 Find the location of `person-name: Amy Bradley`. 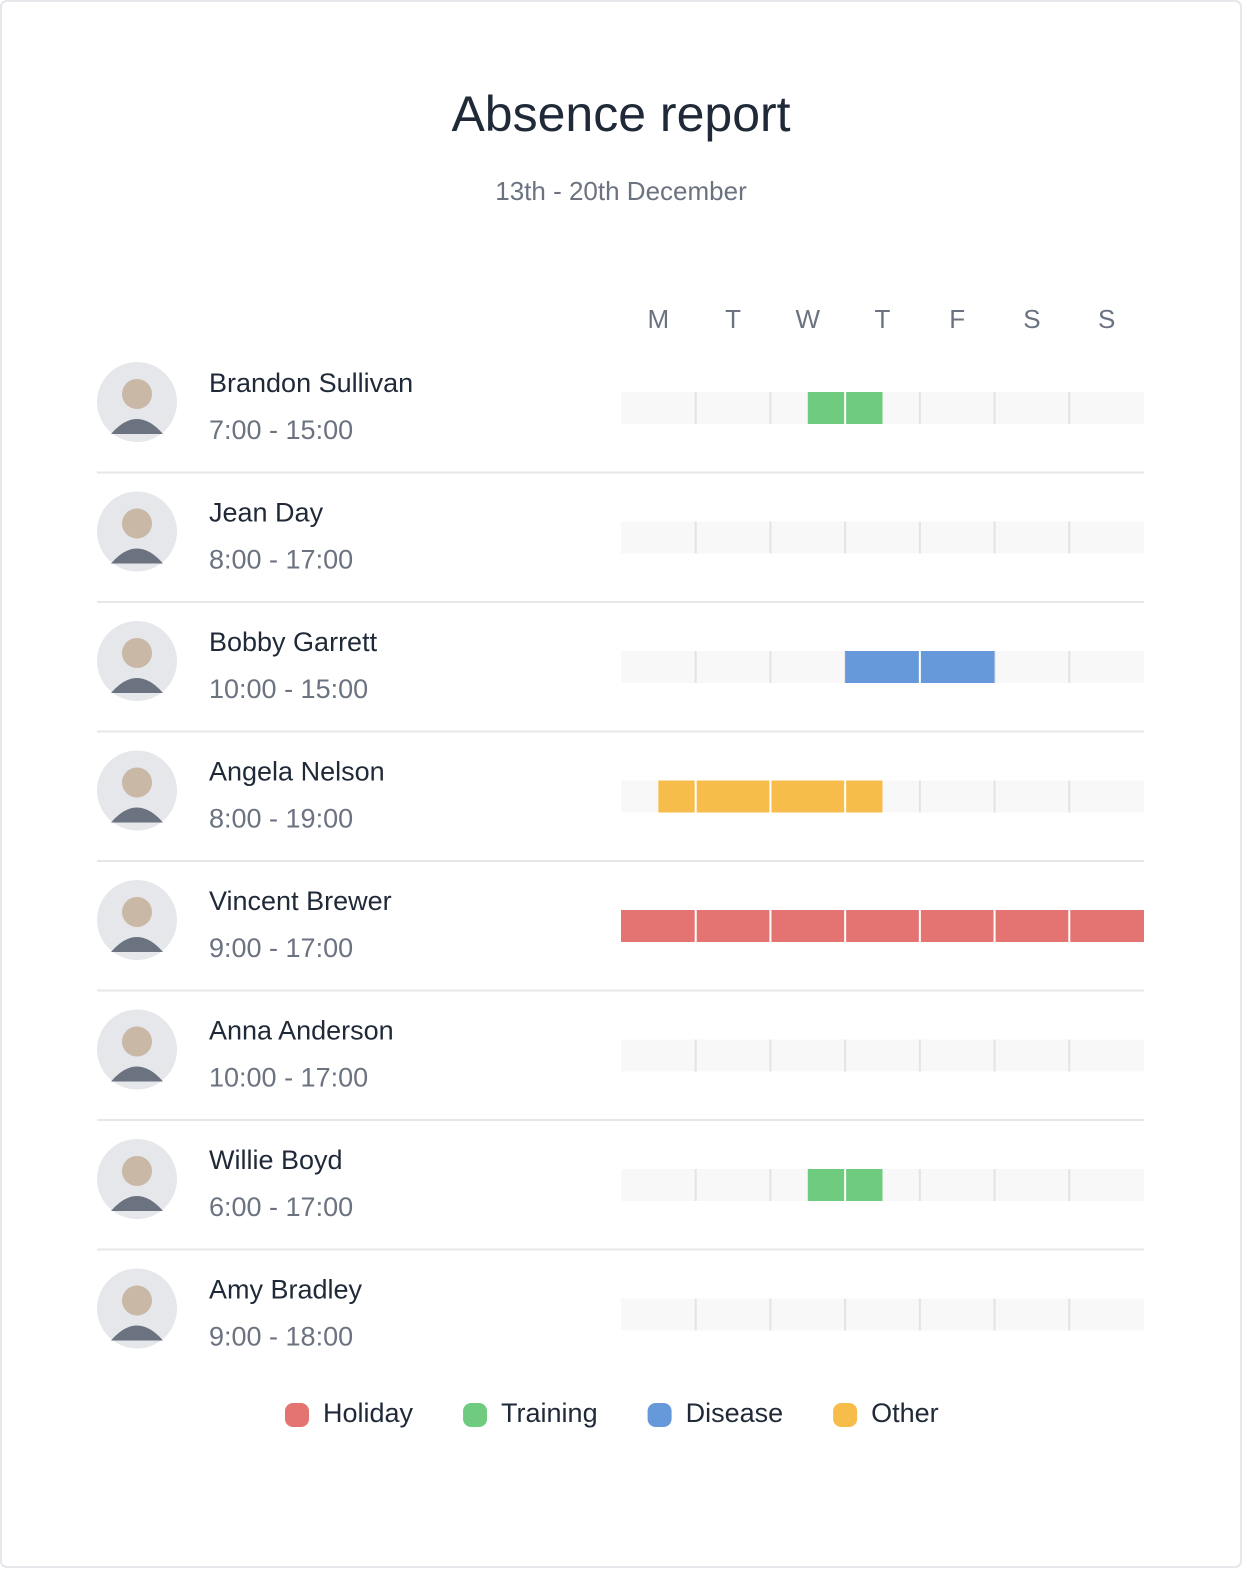

person-name: Amy Bradley is located at coordinates (286, 1290).